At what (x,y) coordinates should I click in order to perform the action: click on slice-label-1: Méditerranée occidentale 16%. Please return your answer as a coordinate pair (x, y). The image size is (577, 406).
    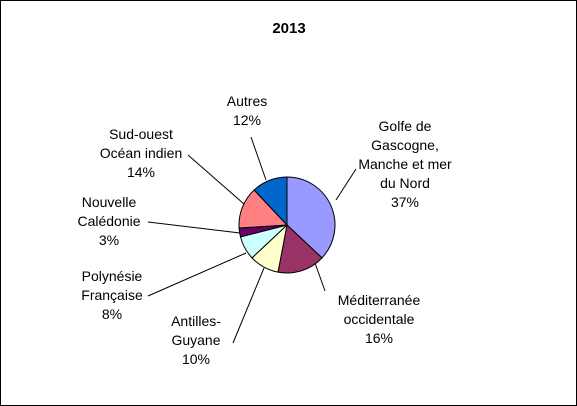
    Looking at the image, I should click on (379, 319).